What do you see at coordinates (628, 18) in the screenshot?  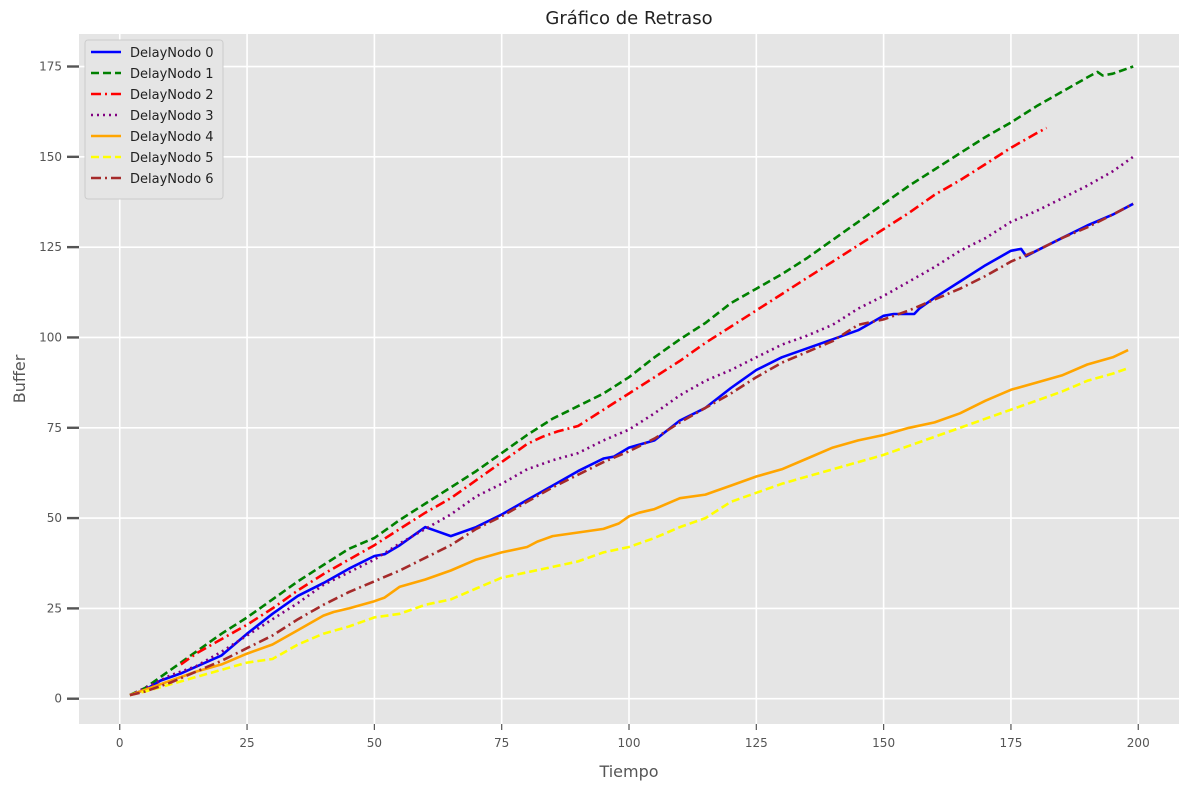 I see `chart-title: Gráfico de Retraso` at bounding box center [628, 18].